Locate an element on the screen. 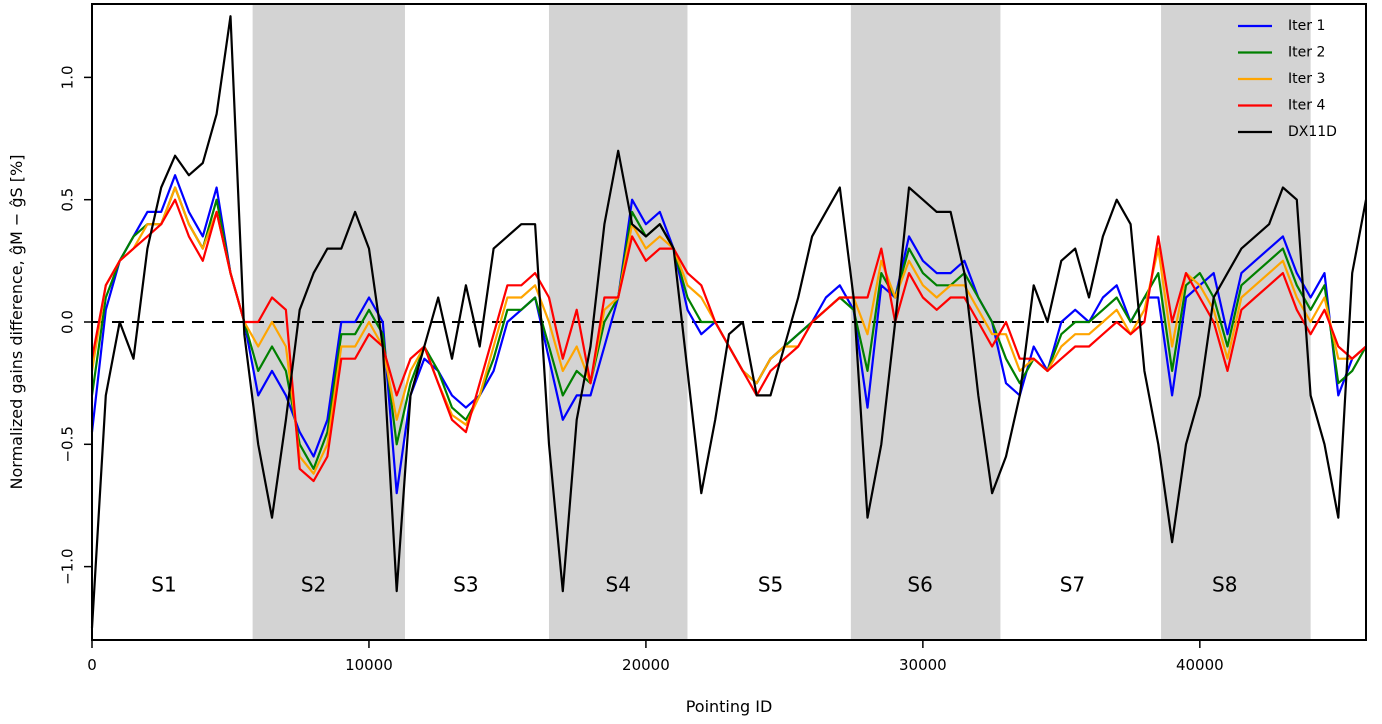 The width and height of the screenshot is (1382, 724). legend-label: Iter 2 is located at coordinates (1306, 53).